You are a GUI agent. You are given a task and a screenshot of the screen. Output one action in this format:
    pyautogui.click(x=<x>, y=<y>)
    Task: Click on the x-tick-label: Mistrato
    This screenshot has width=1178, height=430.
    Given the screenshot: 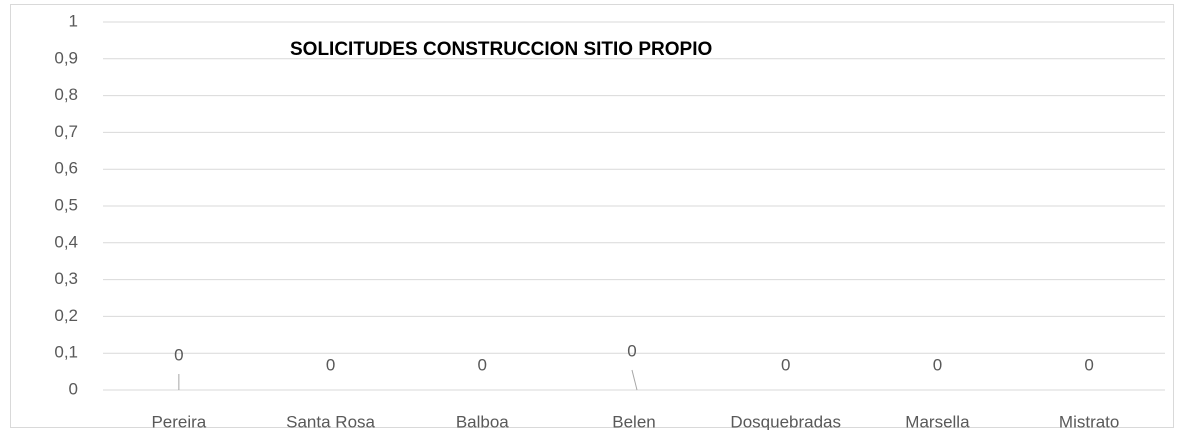 What is the action you would take?
    pyautogui.click(x=1089, y=421)
    